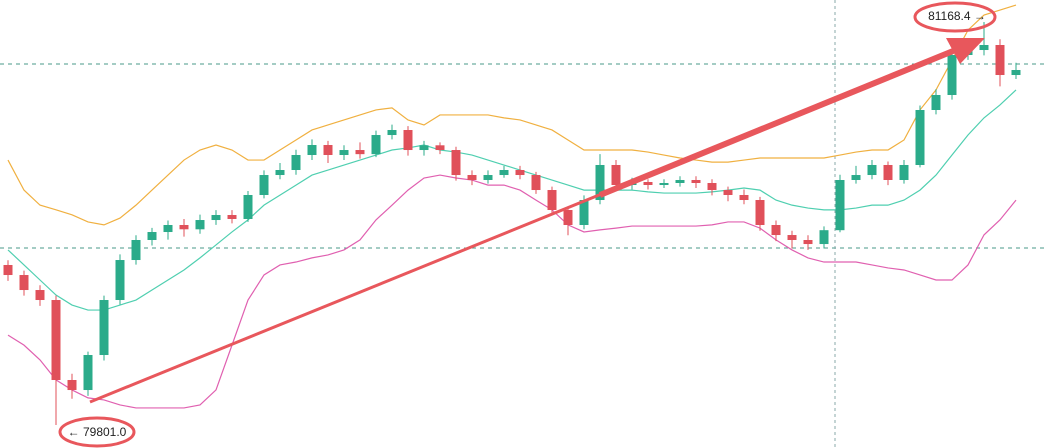 The height and width of the screenshot is (448, 1048). I want to click on highlight-low, so click(97, 432).